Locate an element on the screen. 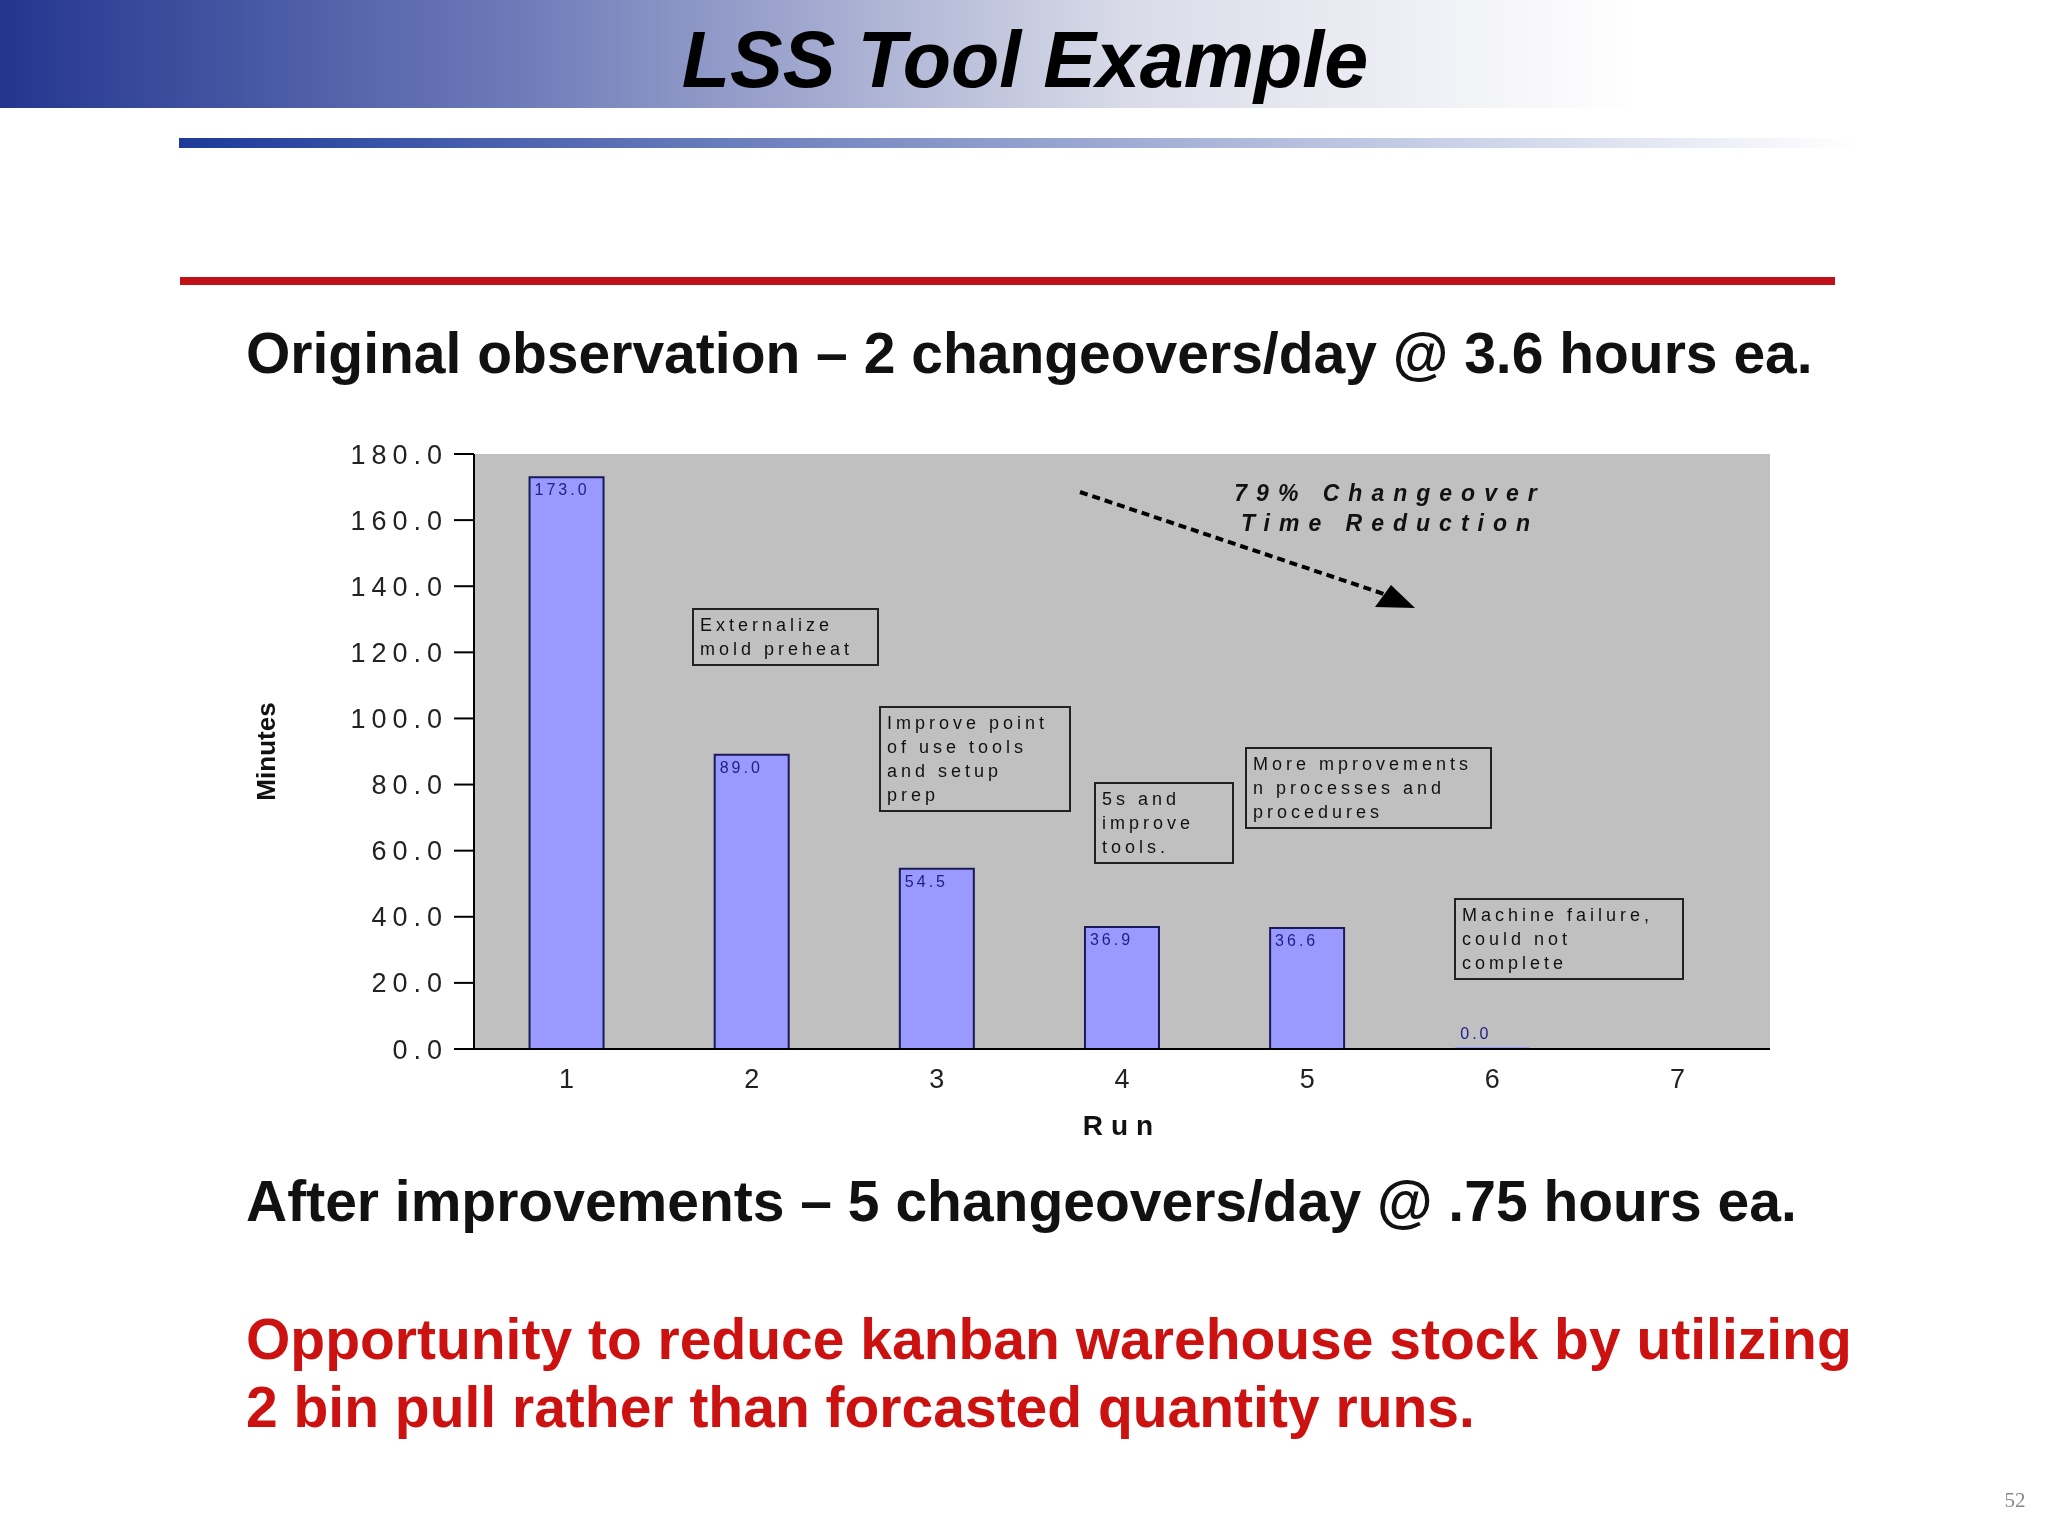 The image size is (2048, 1536). y-tick-label: 140.0 is located at coordinates (399, 586).